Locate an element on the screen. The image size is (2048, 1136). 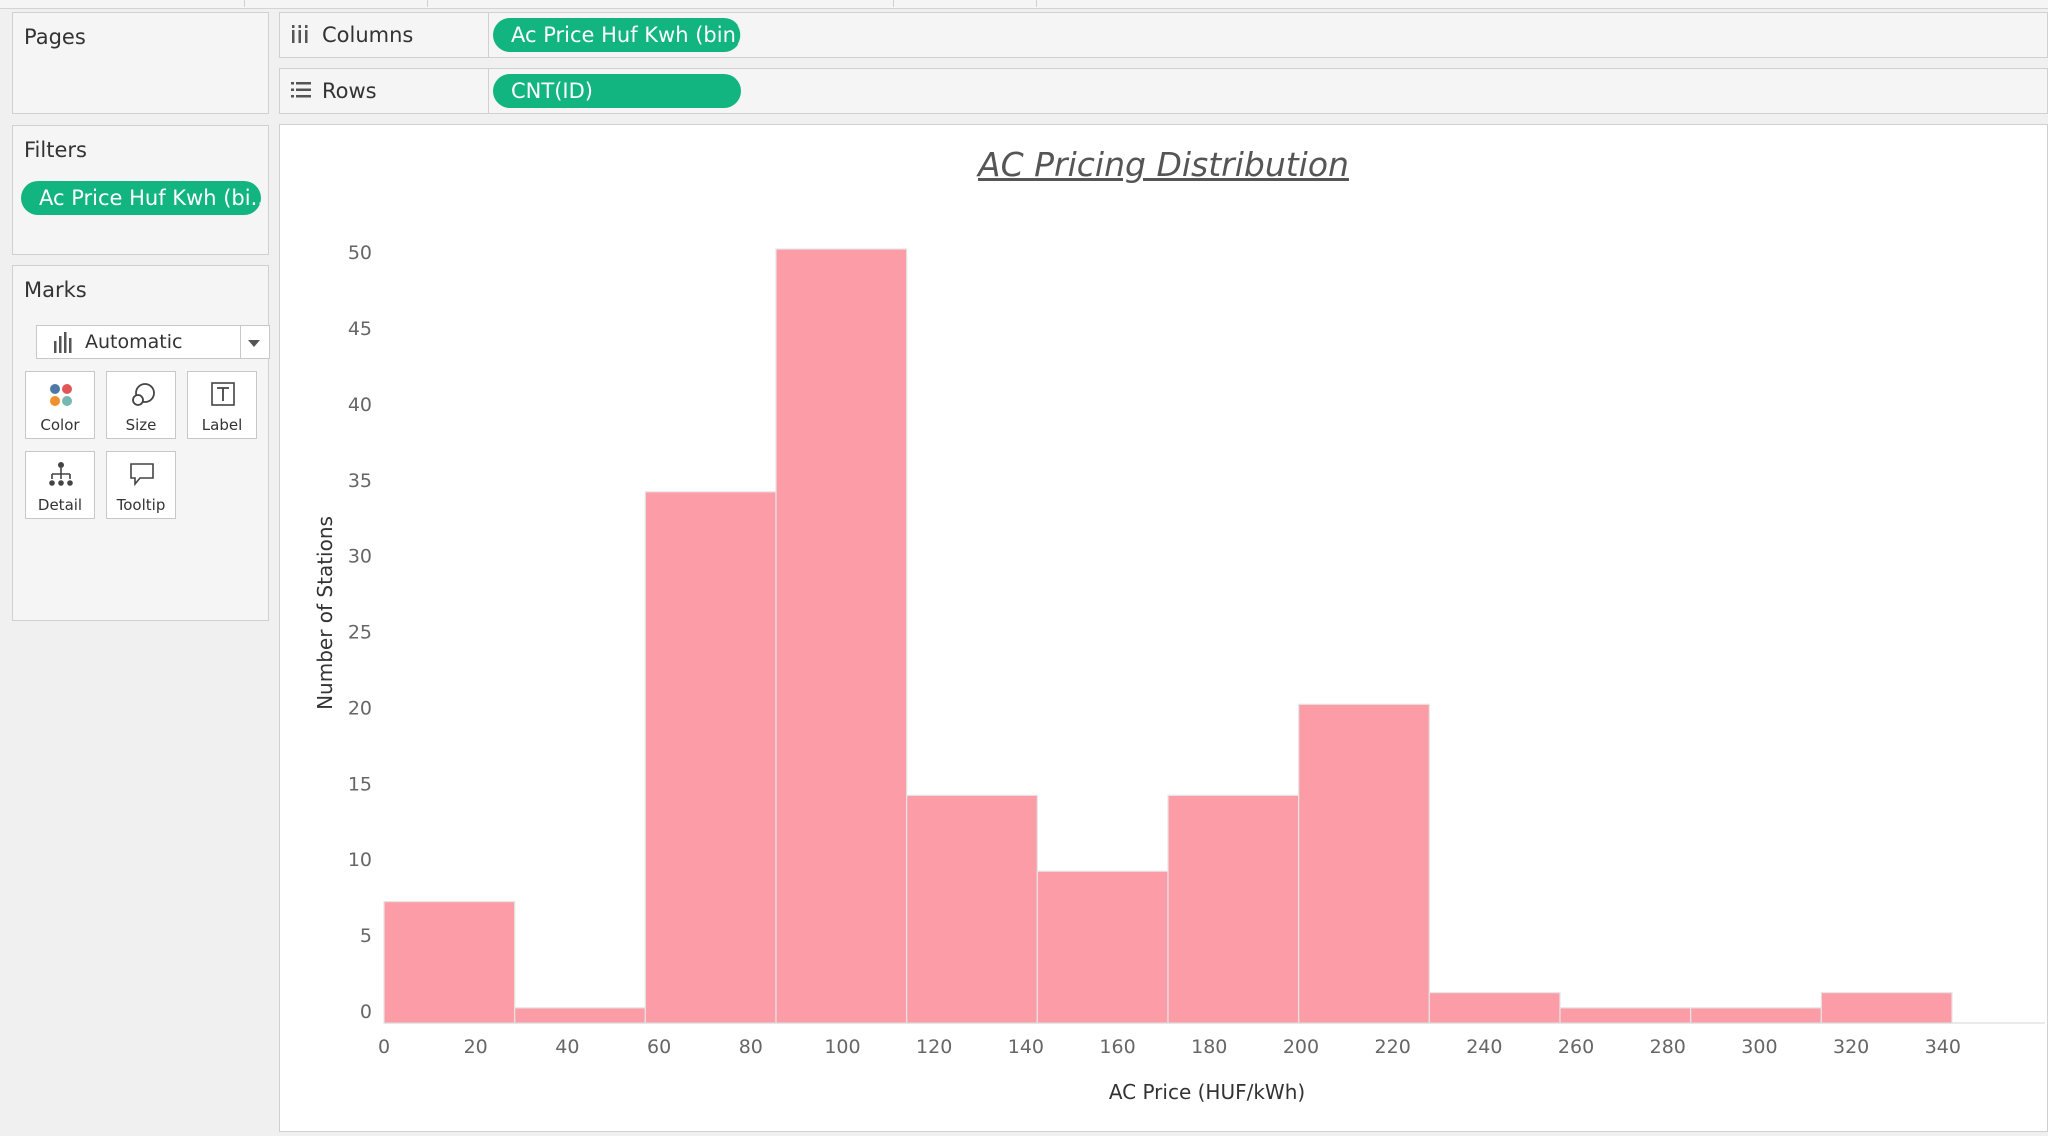
color-icon is located at coordinates (61, 395).